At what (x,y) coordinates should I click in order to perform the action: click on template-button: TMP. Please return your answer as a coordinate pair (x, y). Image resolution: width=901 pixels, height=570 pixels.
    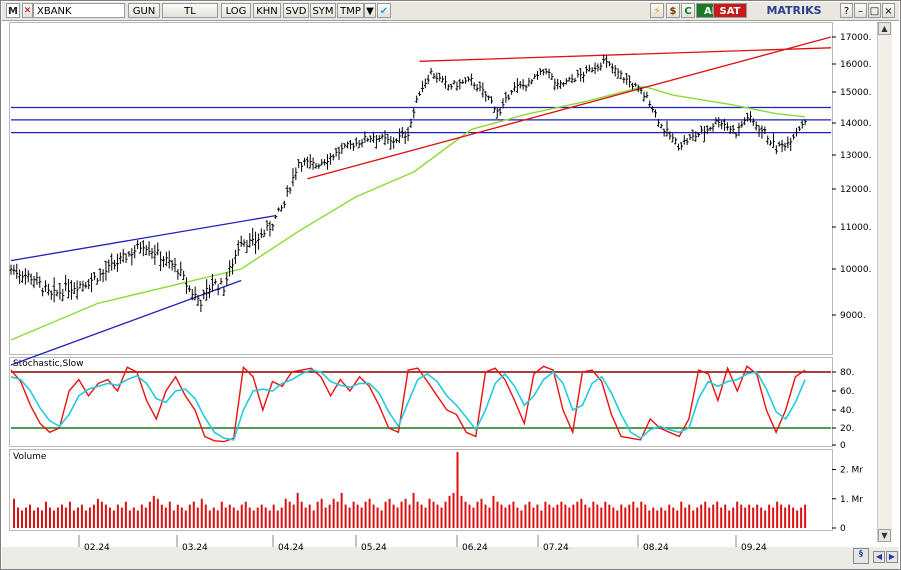
    Looking at the image, I should click on (350, 10).